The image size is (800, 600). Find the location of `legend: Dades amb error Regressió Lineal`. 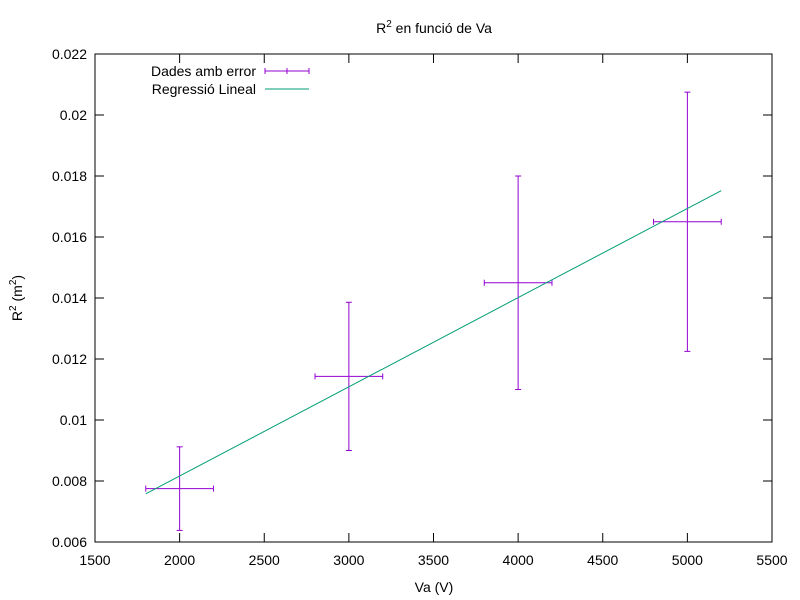

legend: Dades amb error Regressió Lineal is located at coordinates (230, 80).